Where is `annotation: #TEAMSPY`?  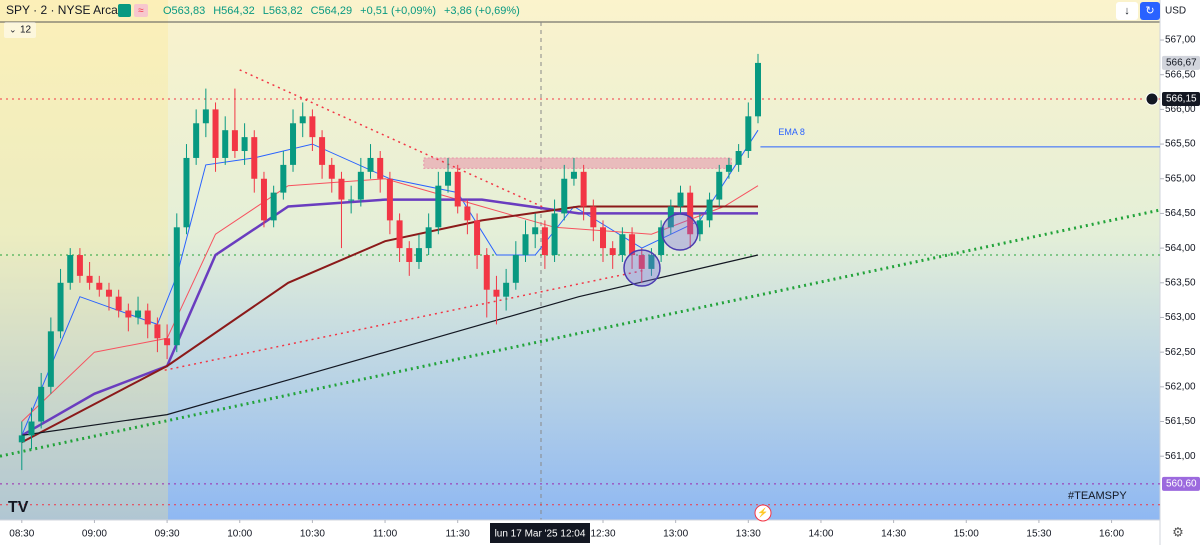 annotation: #TEAMSPY is located at coordinates (1097, 496).